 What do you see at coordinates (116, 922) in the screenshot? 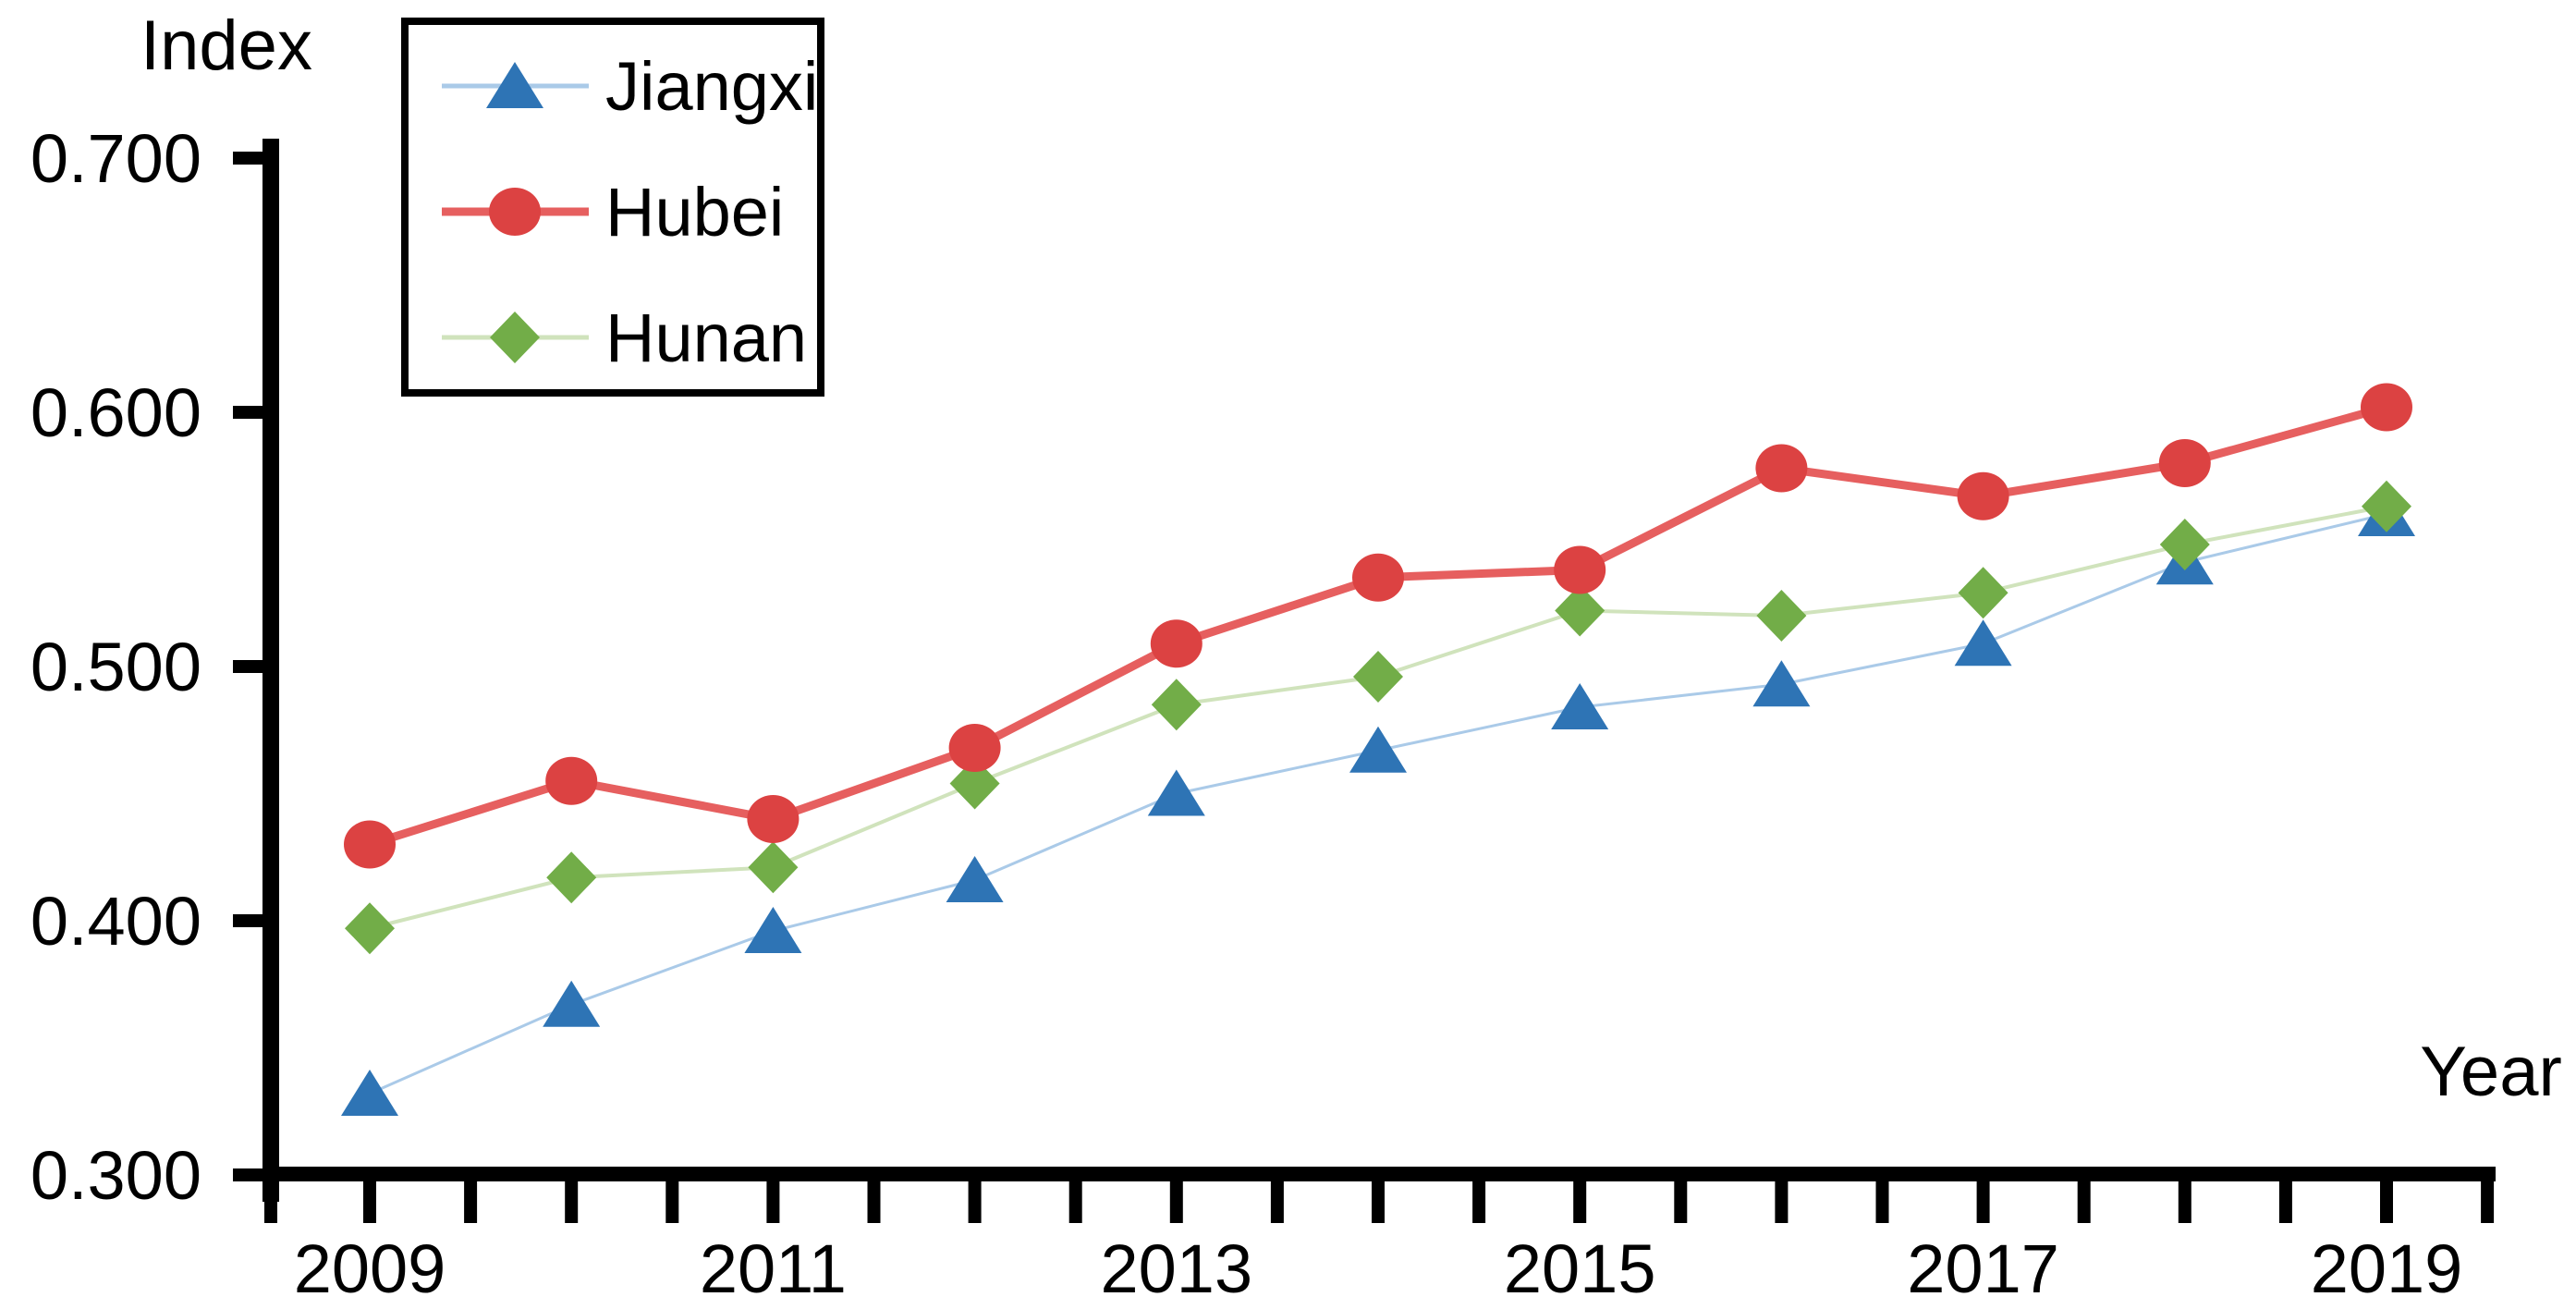
I see `y-tick-label: 0.400` at bounding box center [116, 922].